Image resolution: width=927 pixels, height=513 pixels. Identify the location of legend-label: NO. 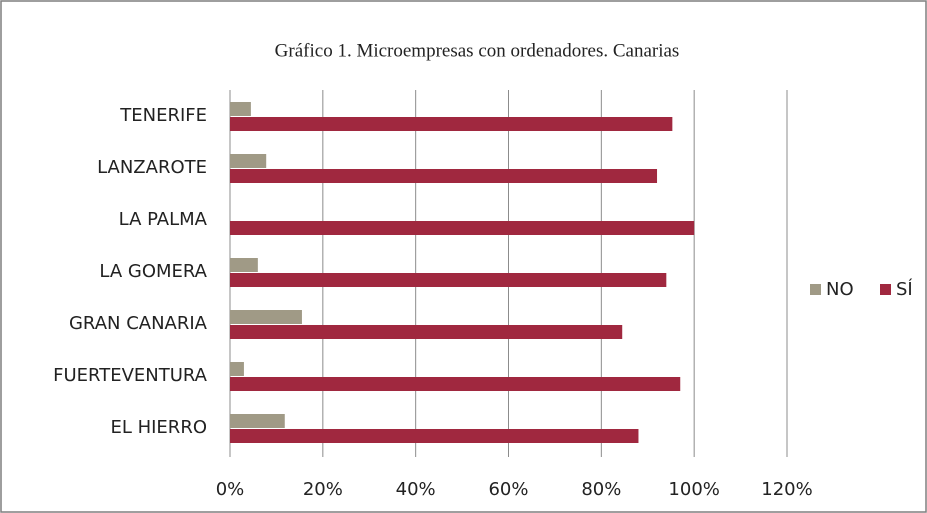
(840, 289).